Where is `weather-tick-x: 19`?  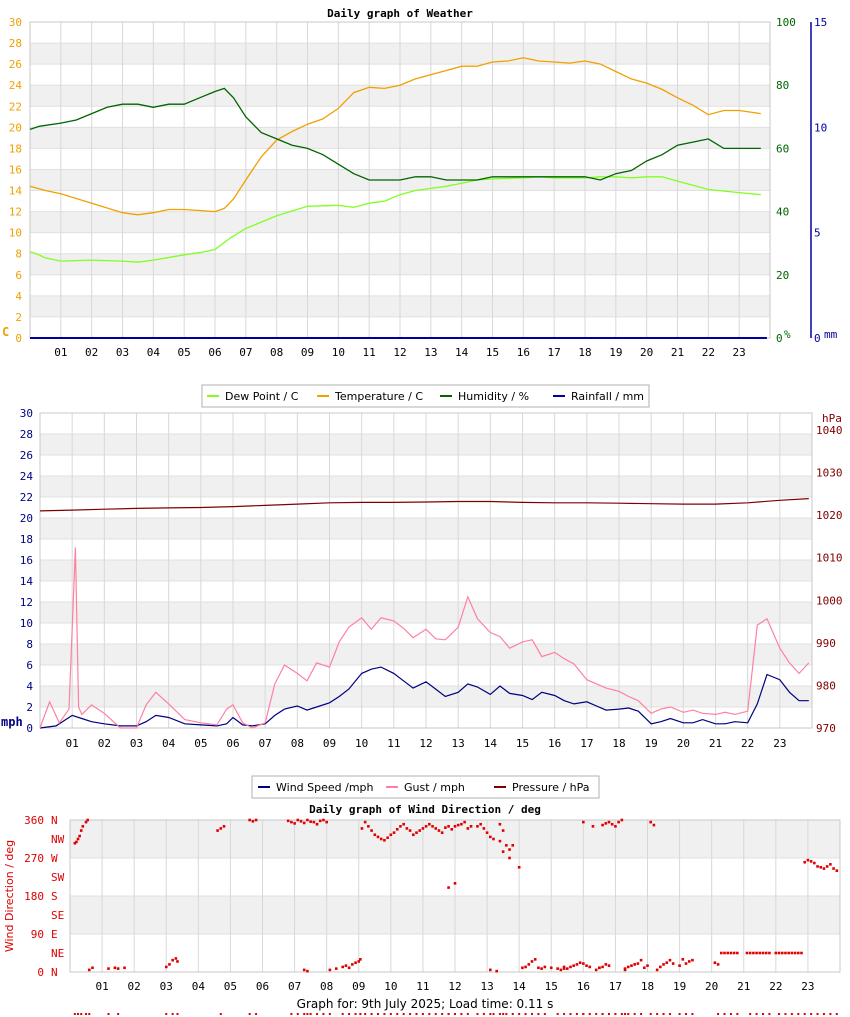 weather-tick-x: 19 is located at coordinates (615, 352).